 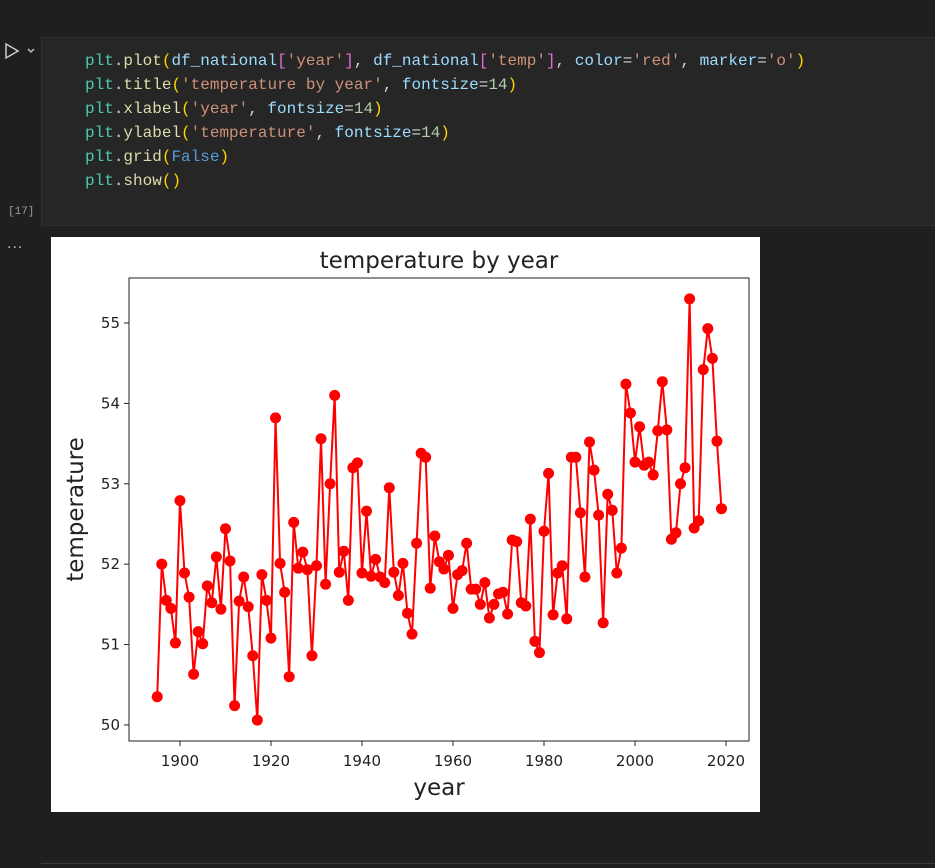 What do you see at coordinates (362, 761) in the screenshot?
I see `x-tick-label: 1940` at bounding box center [362, 761].